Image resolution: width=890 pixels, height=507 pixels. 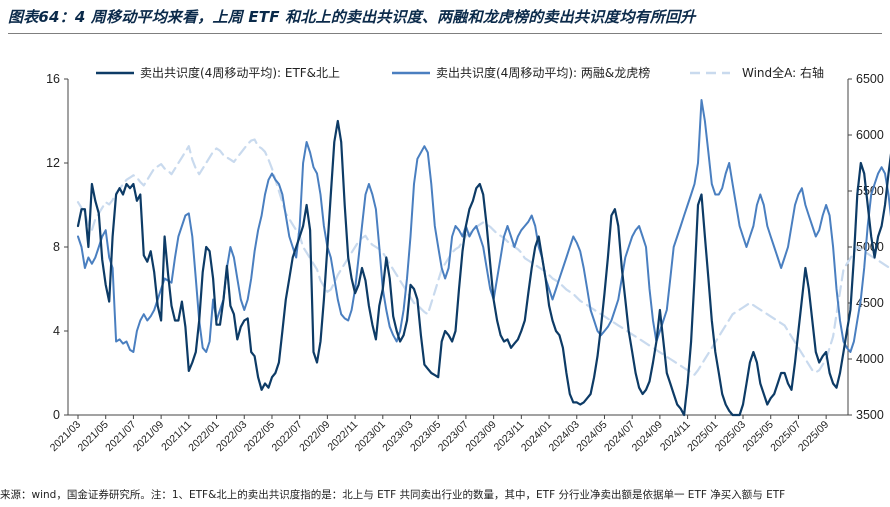 What do you see at coordinates (647, 436) in the screenshot?
I see `x-tick-label: 2024/09` at bounding box center [647, 436].